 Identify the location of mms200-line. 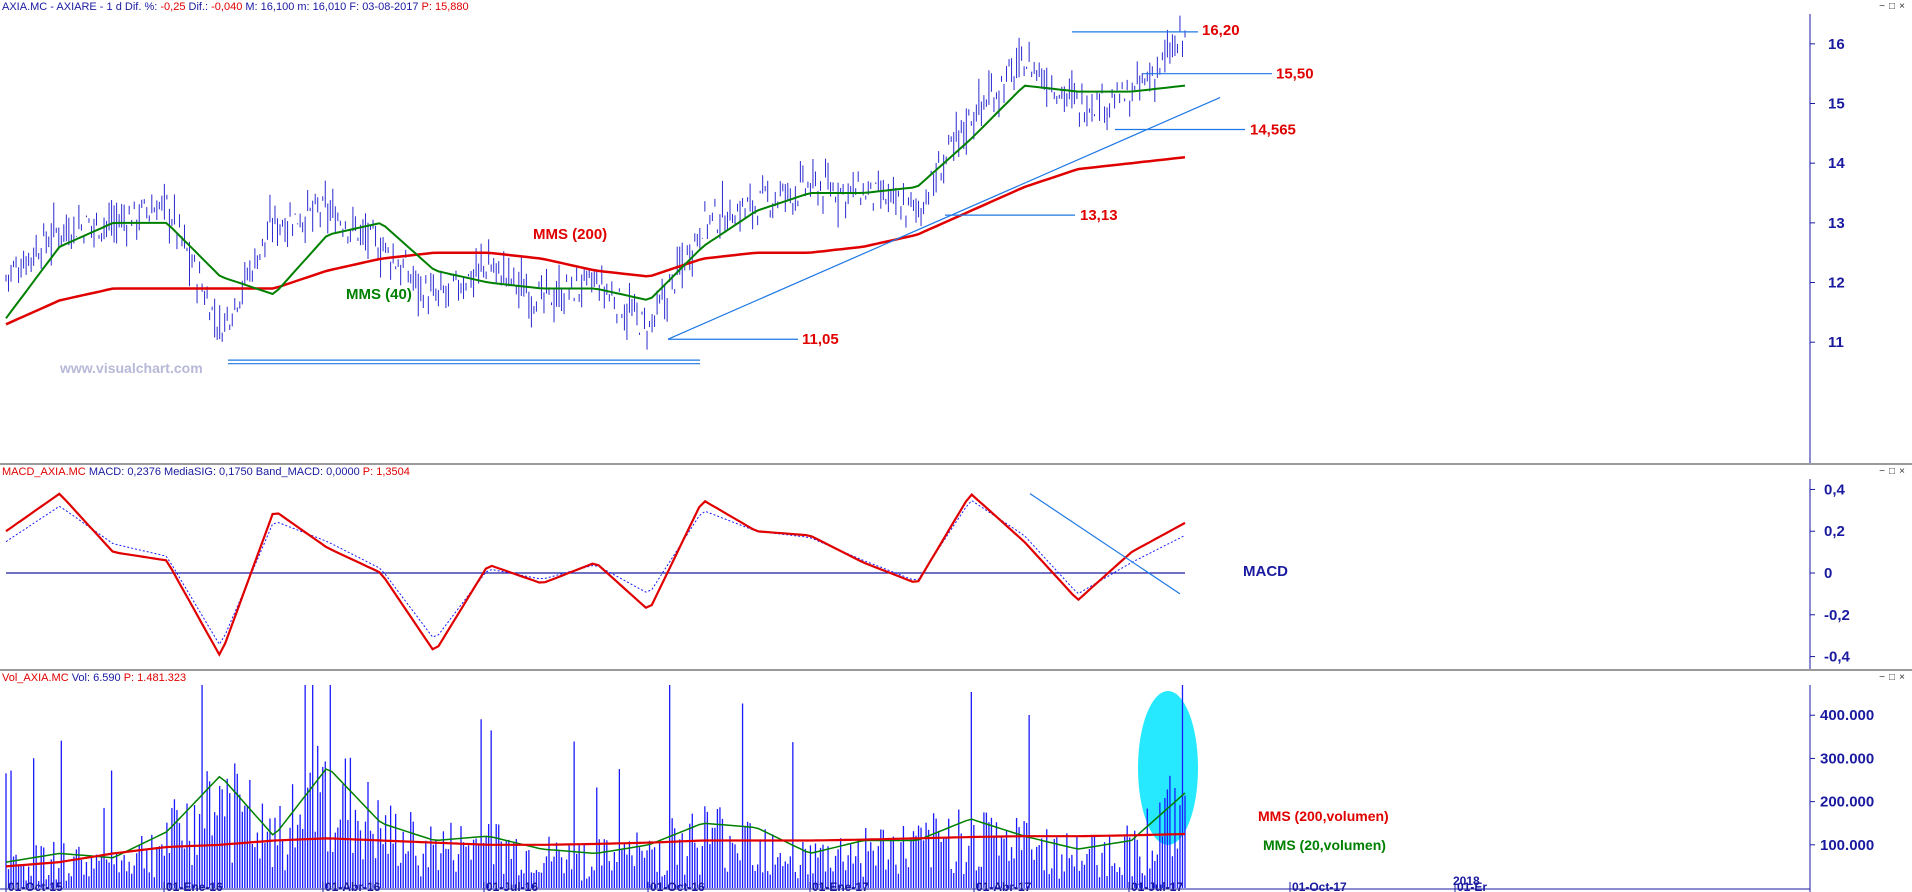
(595, 240).